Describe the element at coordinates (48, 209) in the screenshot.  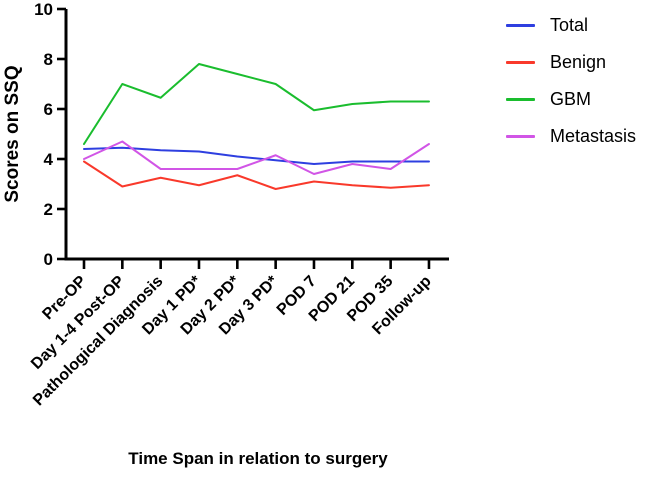
I see `y-tick-label: 2` at that location.